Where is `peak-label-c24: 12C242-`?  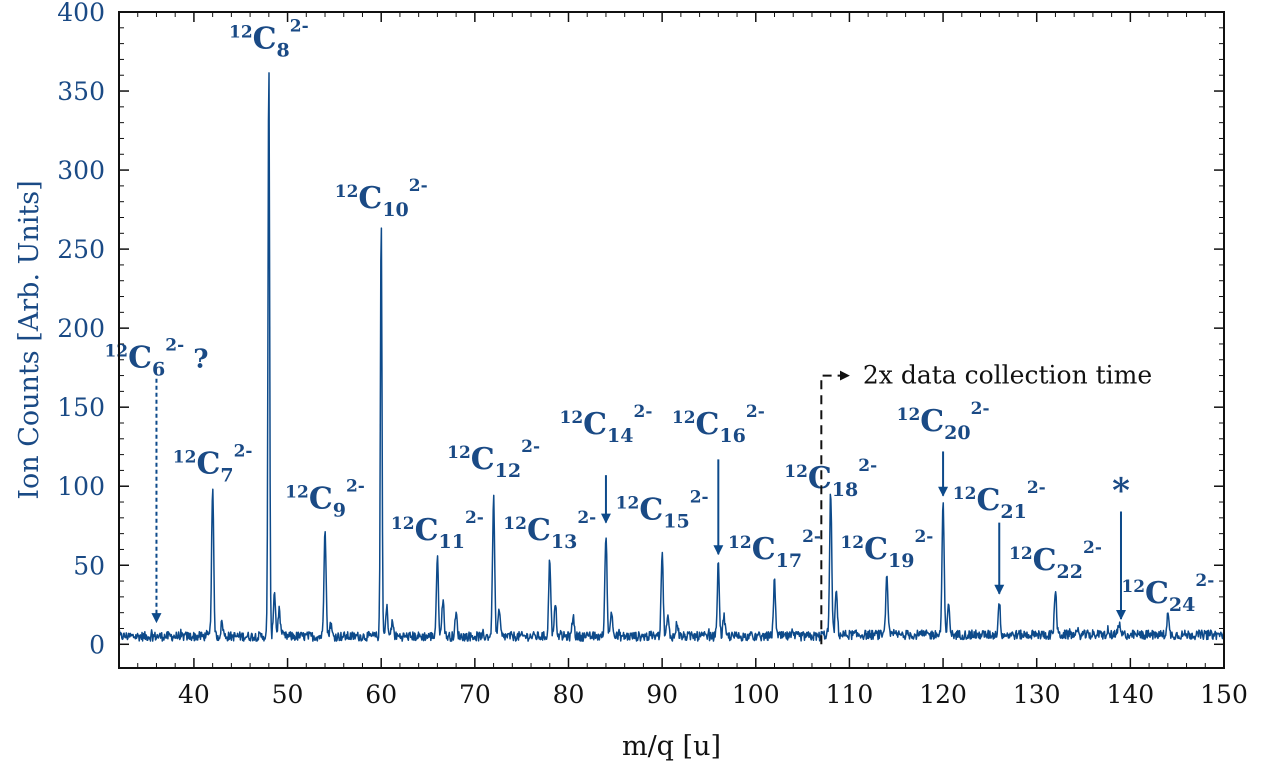
peak-label-c24: 12C242- is located at coordinates (1167, 593).